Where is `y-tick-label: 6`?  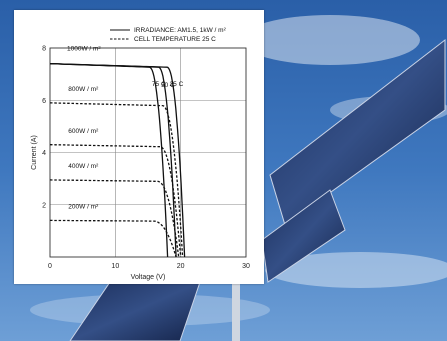
y-tick-label: 6 is located at coordinates (44, 101).